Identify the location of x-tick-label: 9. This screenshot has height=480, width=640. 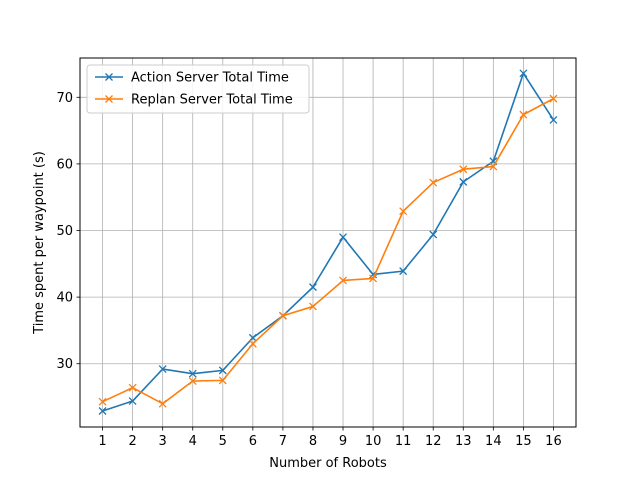
(343, 441).